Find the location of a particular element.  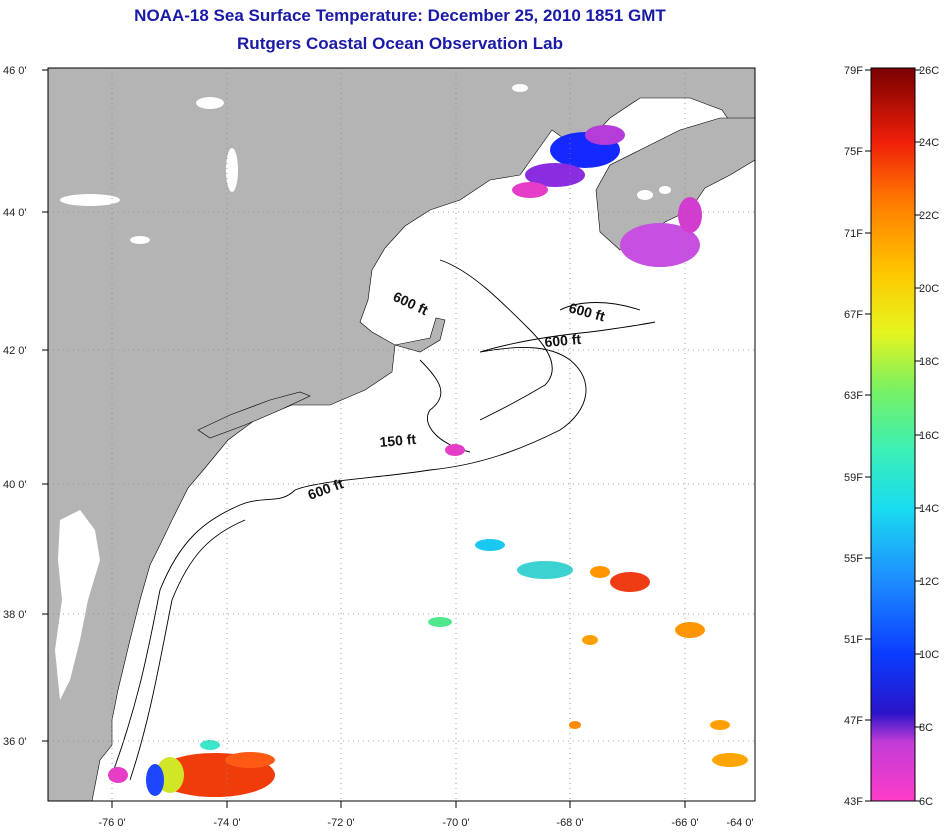

chesapeake-bay is located at coordinates (77, 605).